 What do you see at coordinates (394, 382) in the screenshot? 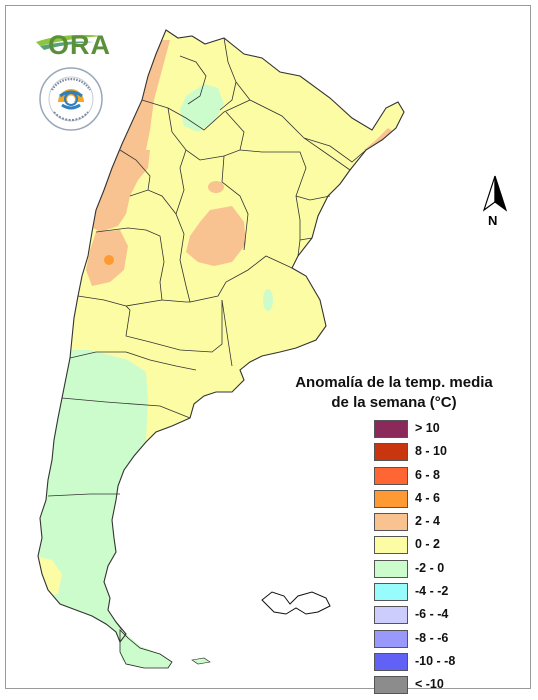
I see `legend-title-line1: Anomalía de la temp. media` at bounding box center [394, 382].